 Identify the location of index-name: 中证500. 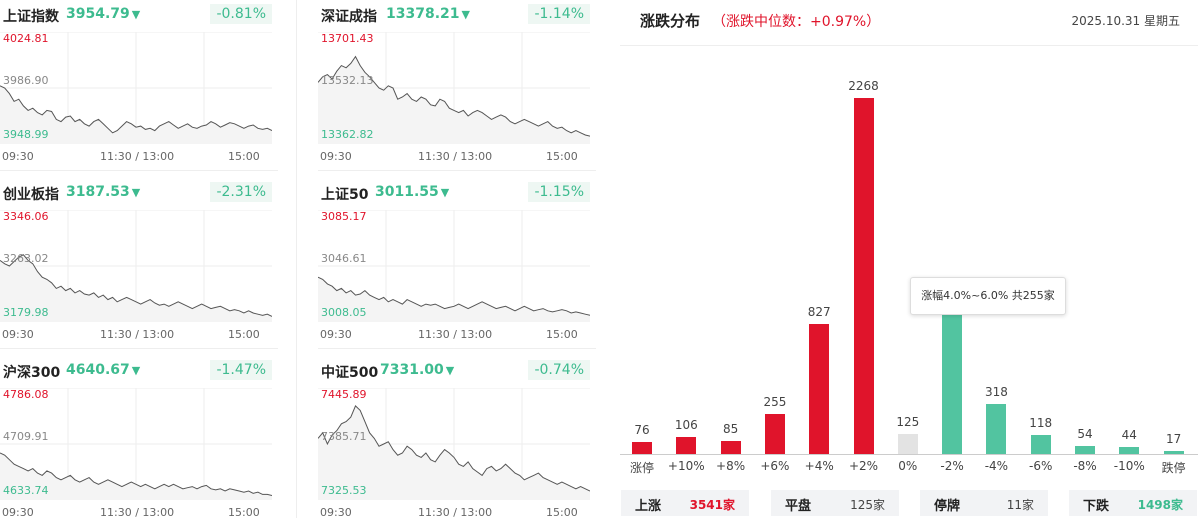
(350, 373).